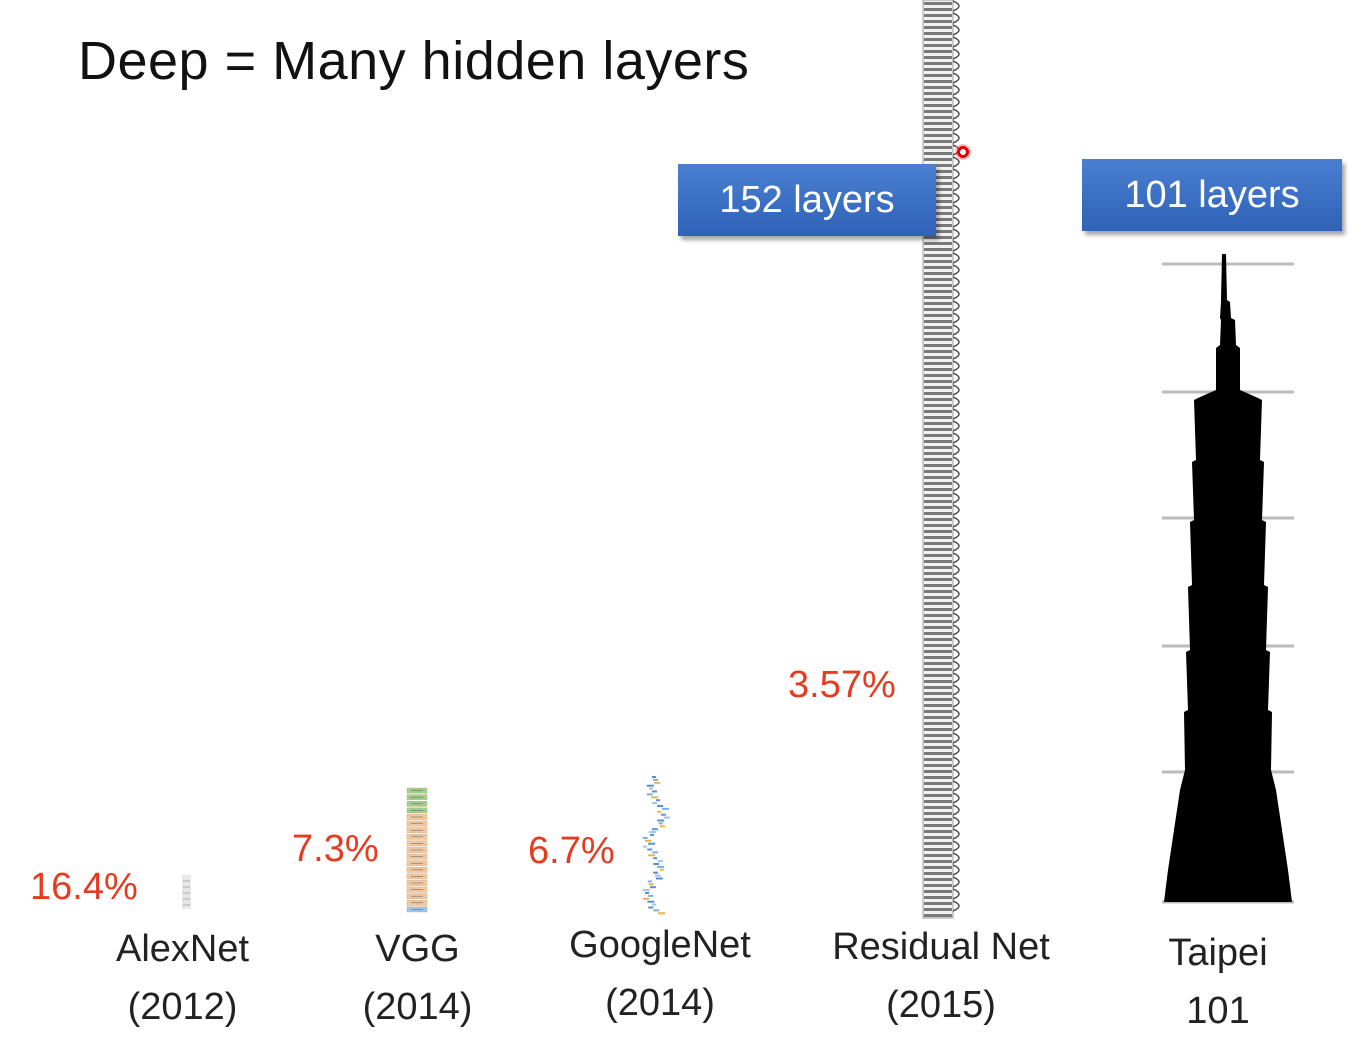 The height and width of the screenshot is (1043, 1367). I want to click on alexnet-name: AlexNet, so click(182, 949).